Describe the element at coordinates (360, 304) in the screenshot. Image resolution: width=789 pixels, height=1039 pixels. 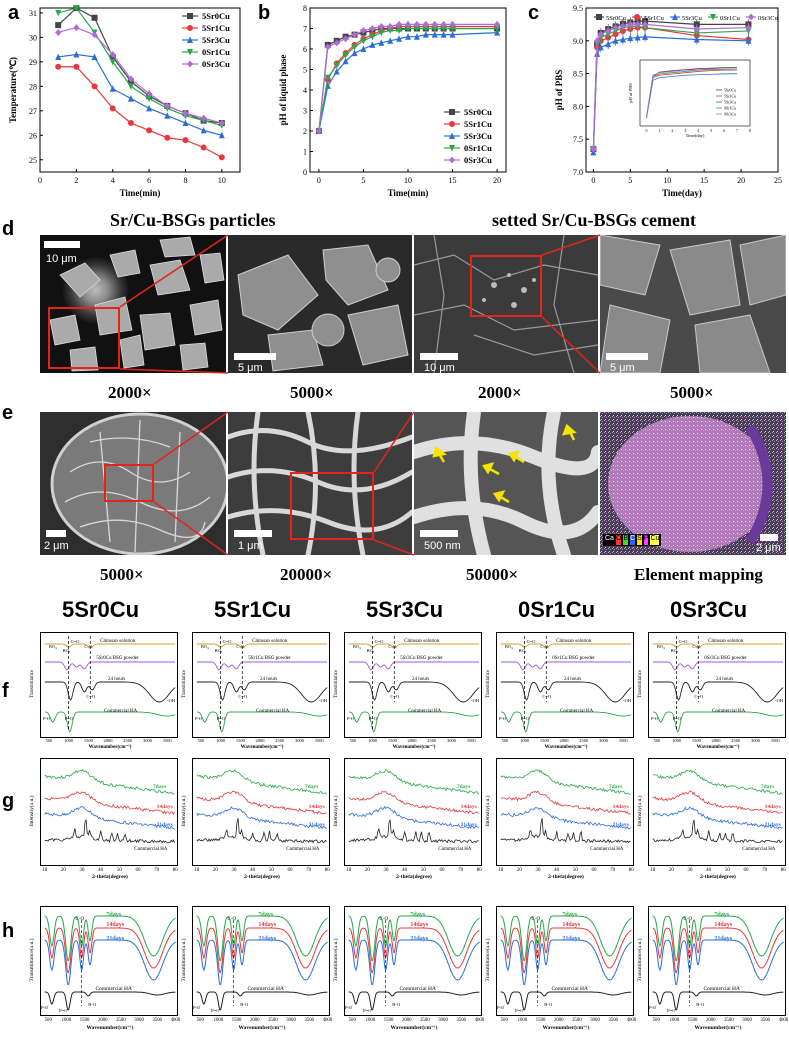
I see `zoom-connector-lines` at that location.